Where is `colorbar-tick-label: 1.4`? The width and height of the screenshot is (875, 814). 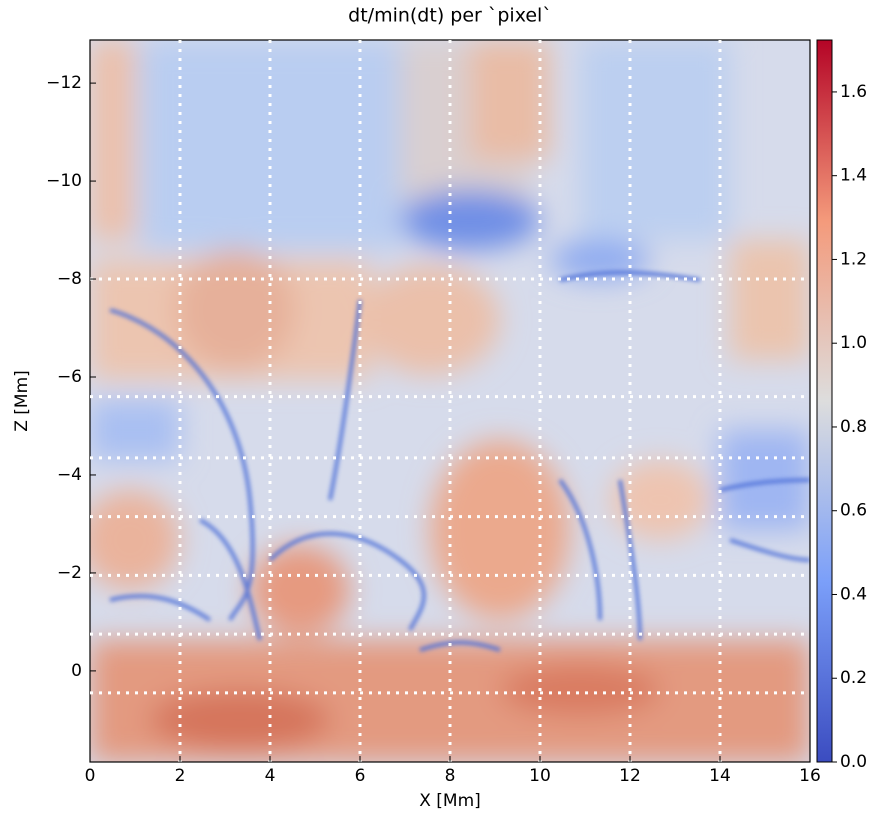 colorbar-tick-label: 1.4 is located at coordinates (853, 176).